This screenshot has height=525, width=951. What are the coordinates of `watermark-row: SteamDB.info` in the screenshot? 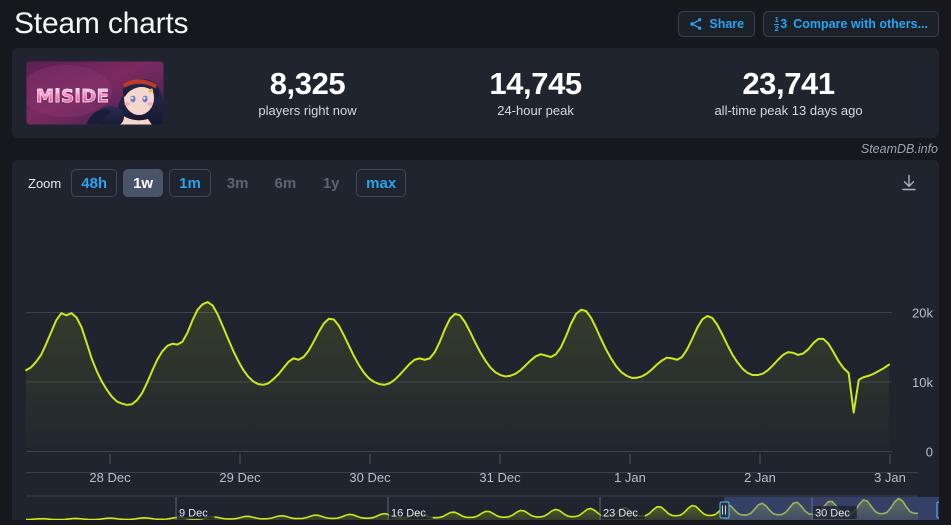 It's located at (475, 149).